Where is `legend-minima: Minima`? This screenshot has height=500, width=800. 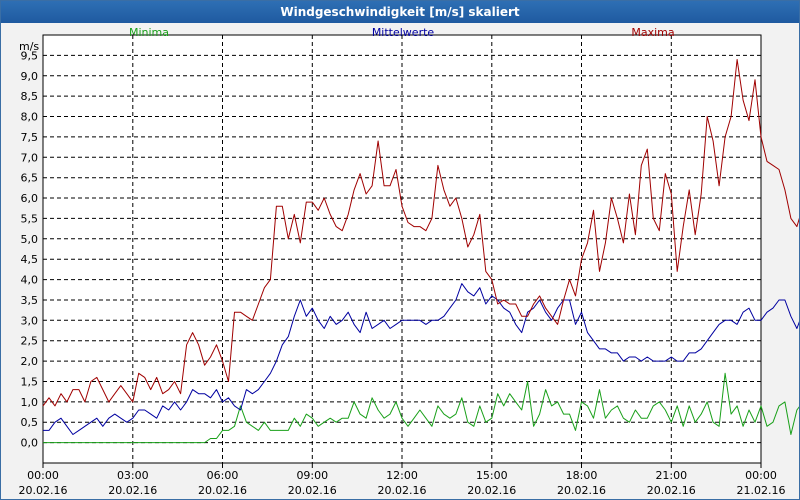
legend-minima: Minima is located at coordinates (149, 32).